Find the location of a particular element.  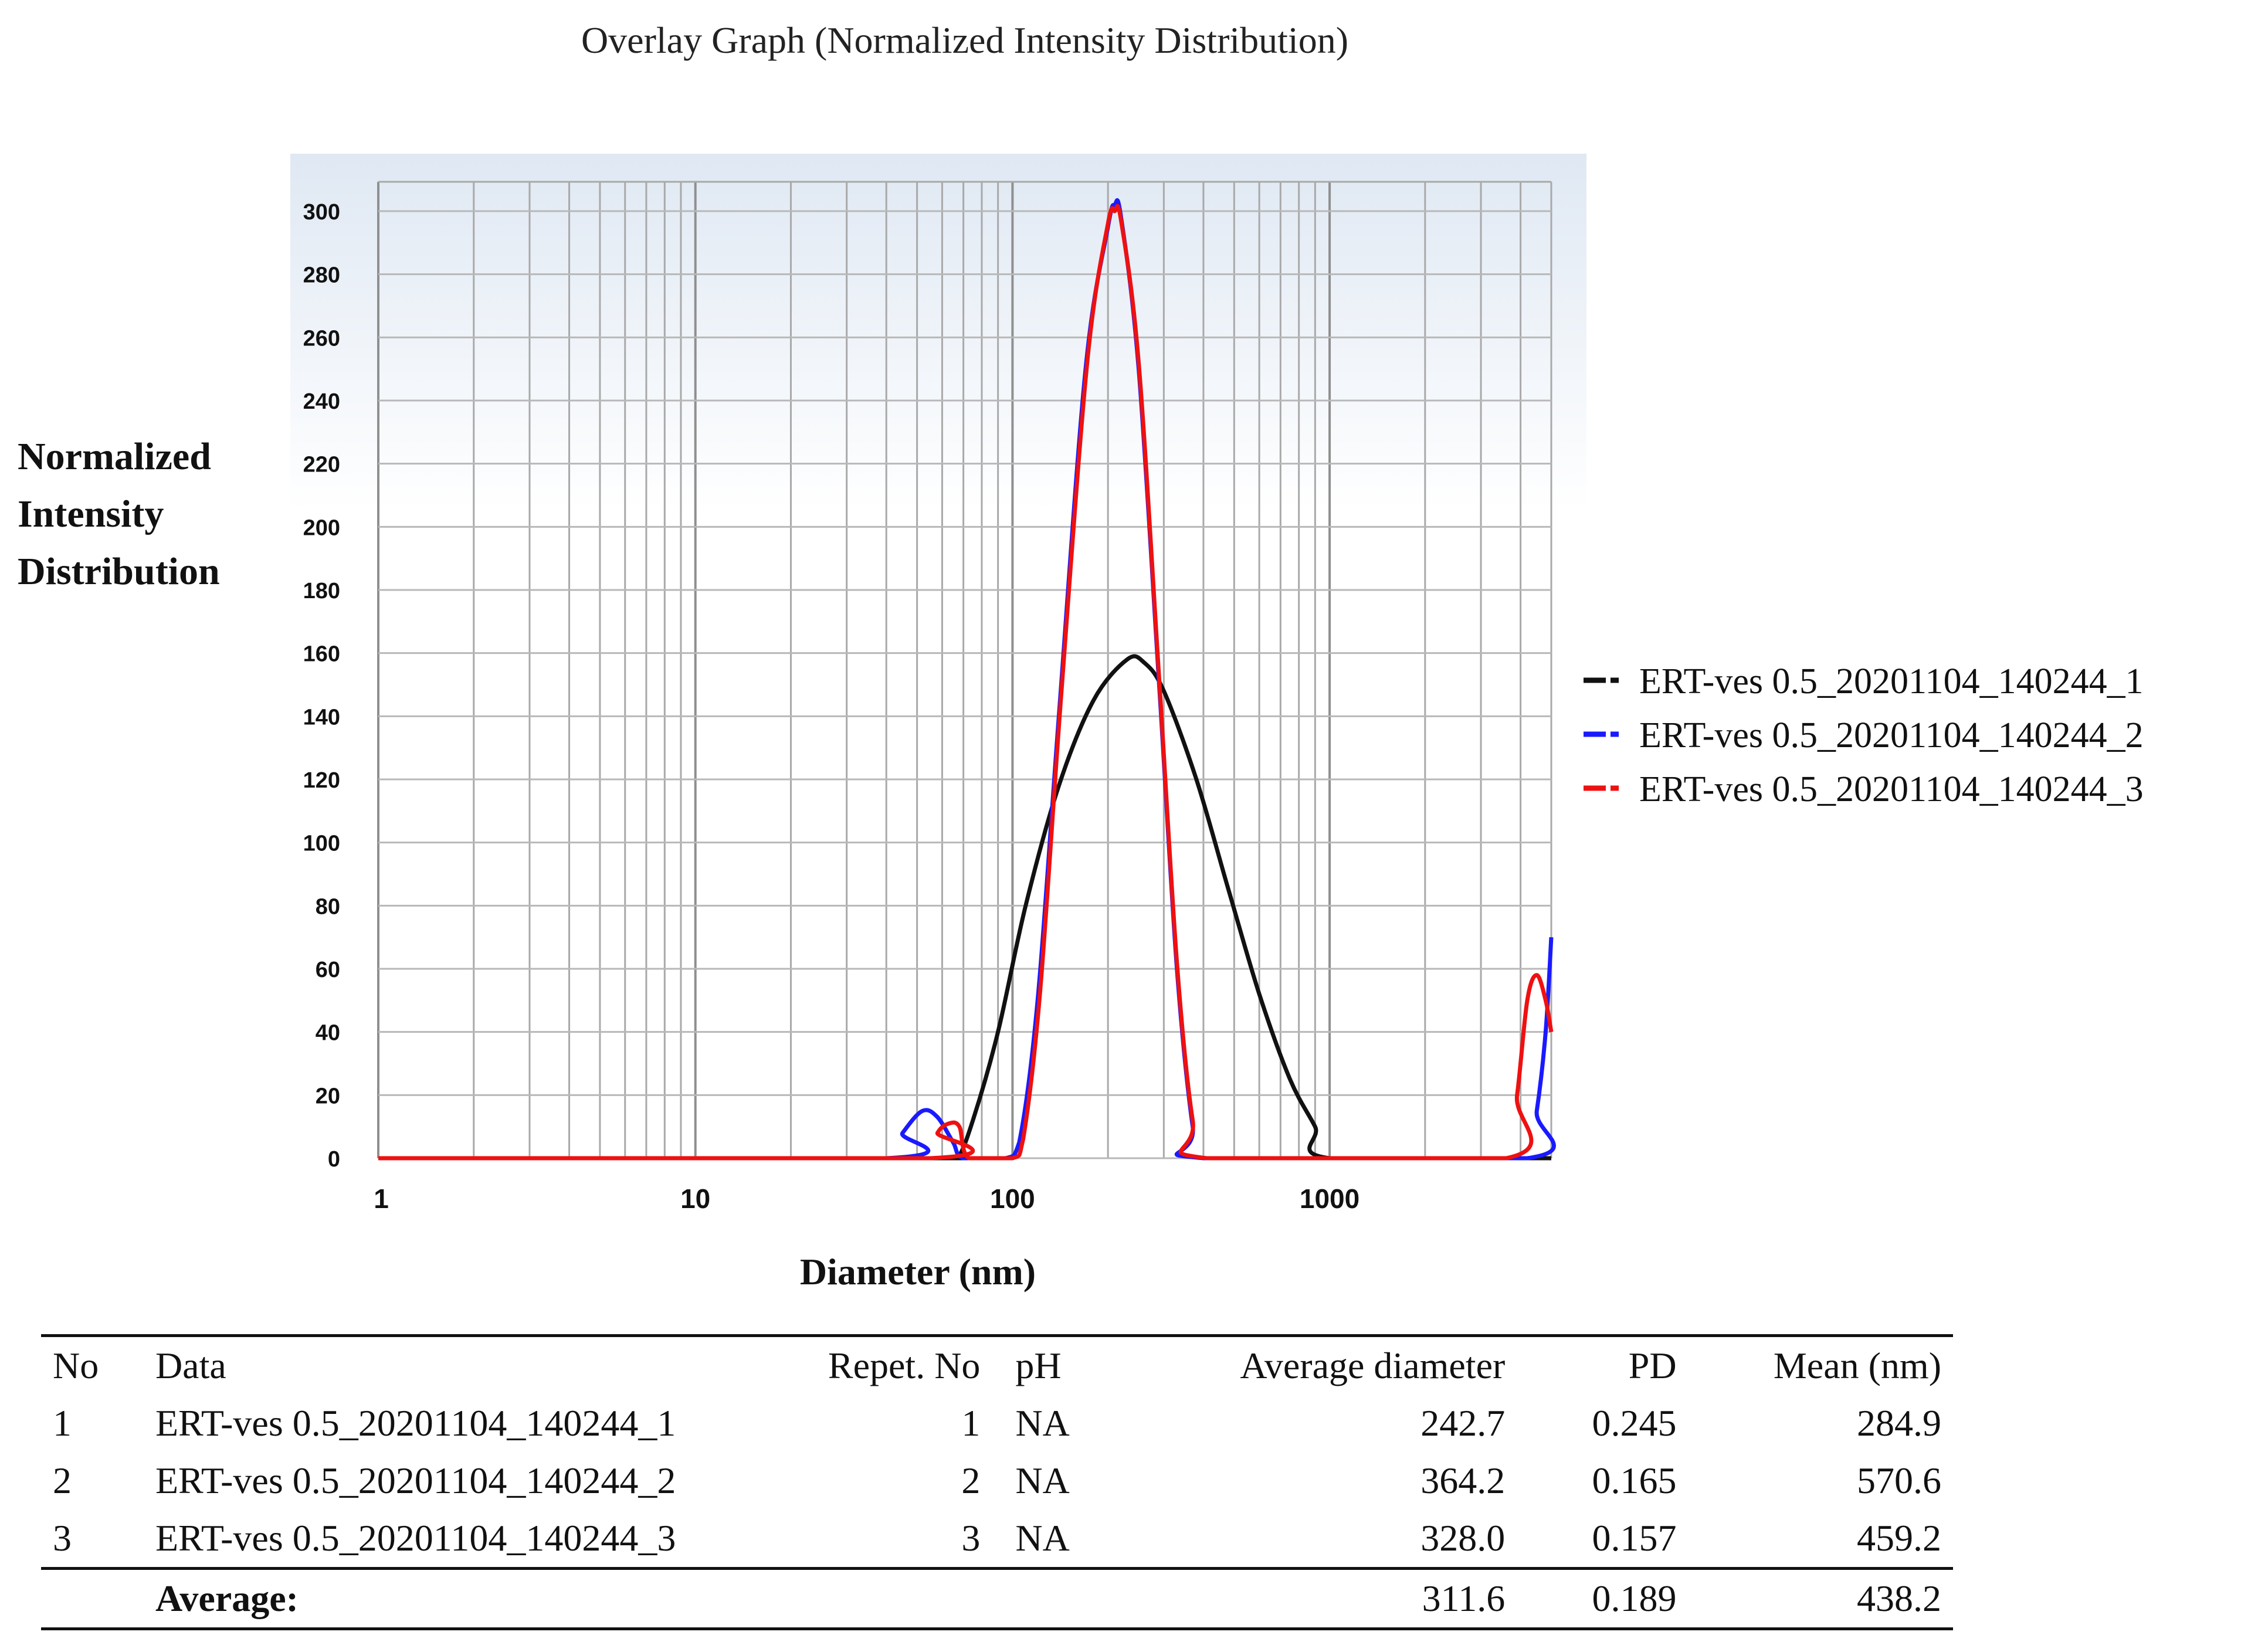

y-tick-label: 300 is located at coordinates (322, 212).